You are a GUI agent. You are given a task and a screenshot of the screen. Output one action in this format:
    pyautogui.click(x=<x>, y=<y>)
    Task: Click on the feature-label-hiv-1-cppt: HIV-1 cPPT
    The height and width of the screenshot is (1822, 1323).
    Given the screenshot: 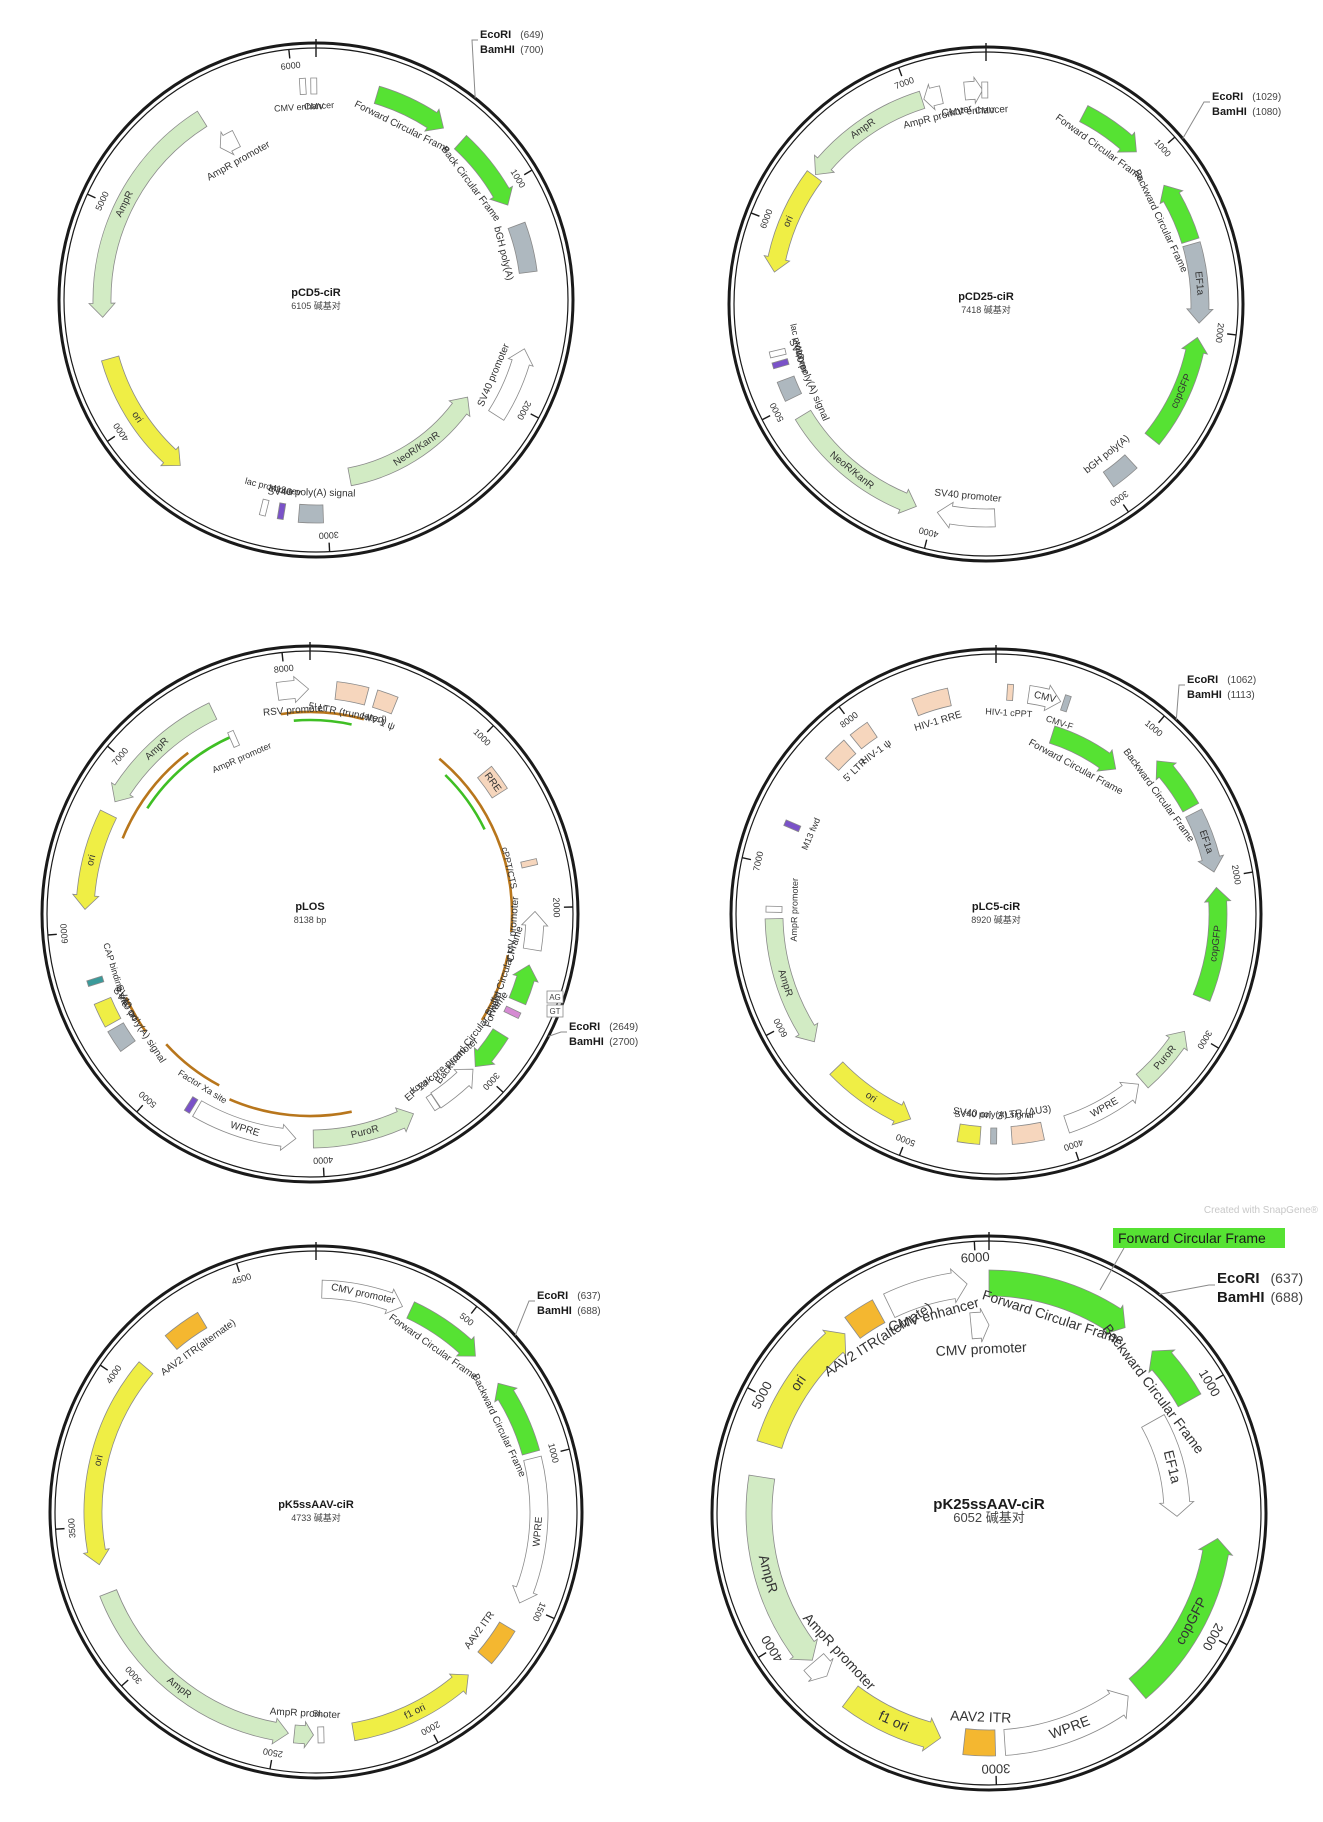 What is the action you would take?
    pyautogui.click(x=1009, y=712)
    